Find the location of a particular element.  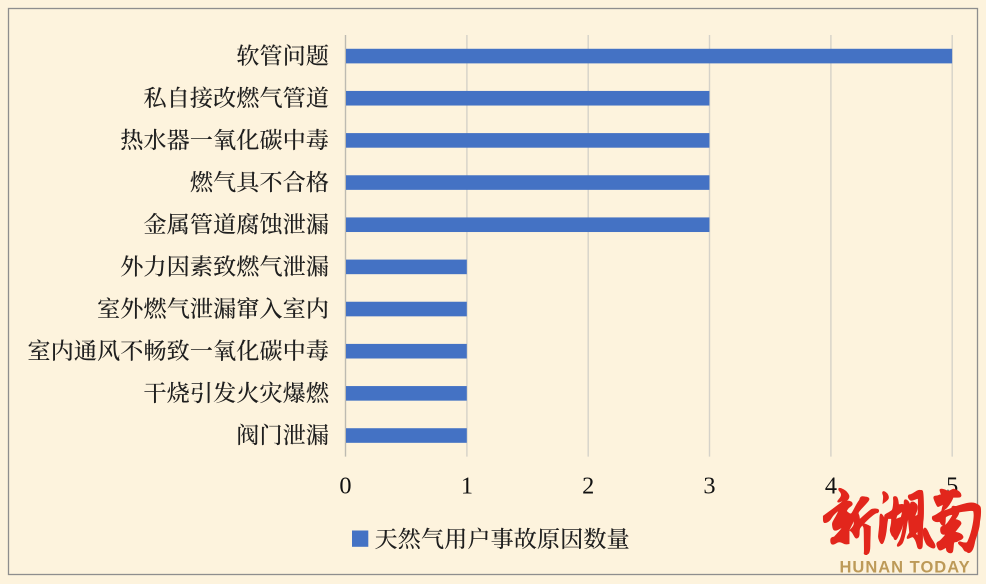

svg-text: 2 is located at coordinates (588, 486).